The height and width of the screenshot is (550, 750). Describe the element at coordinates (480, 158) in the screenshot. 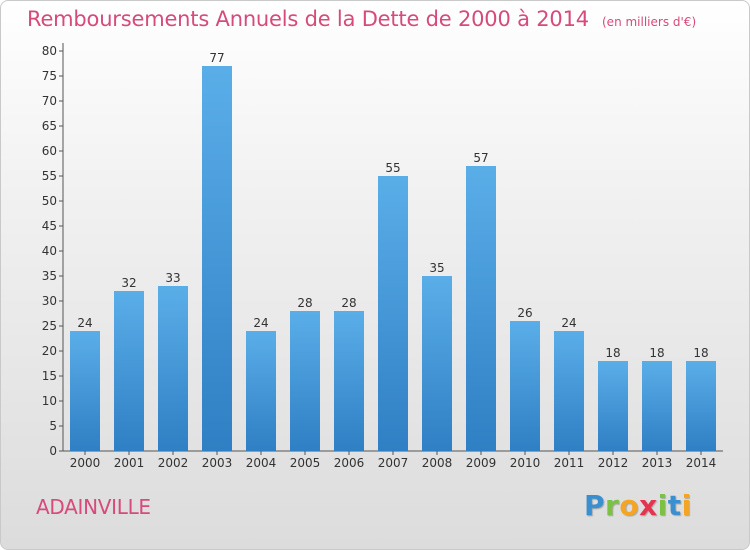

I see `bar-value-label: 57` at that location.